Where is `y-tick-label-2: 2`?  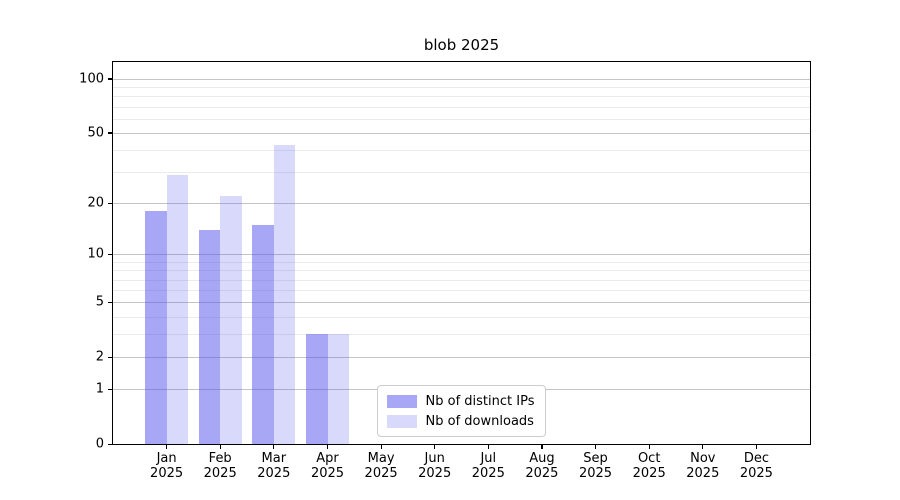 y-tick-label-2: 2 is located at coordinates (99, 357).